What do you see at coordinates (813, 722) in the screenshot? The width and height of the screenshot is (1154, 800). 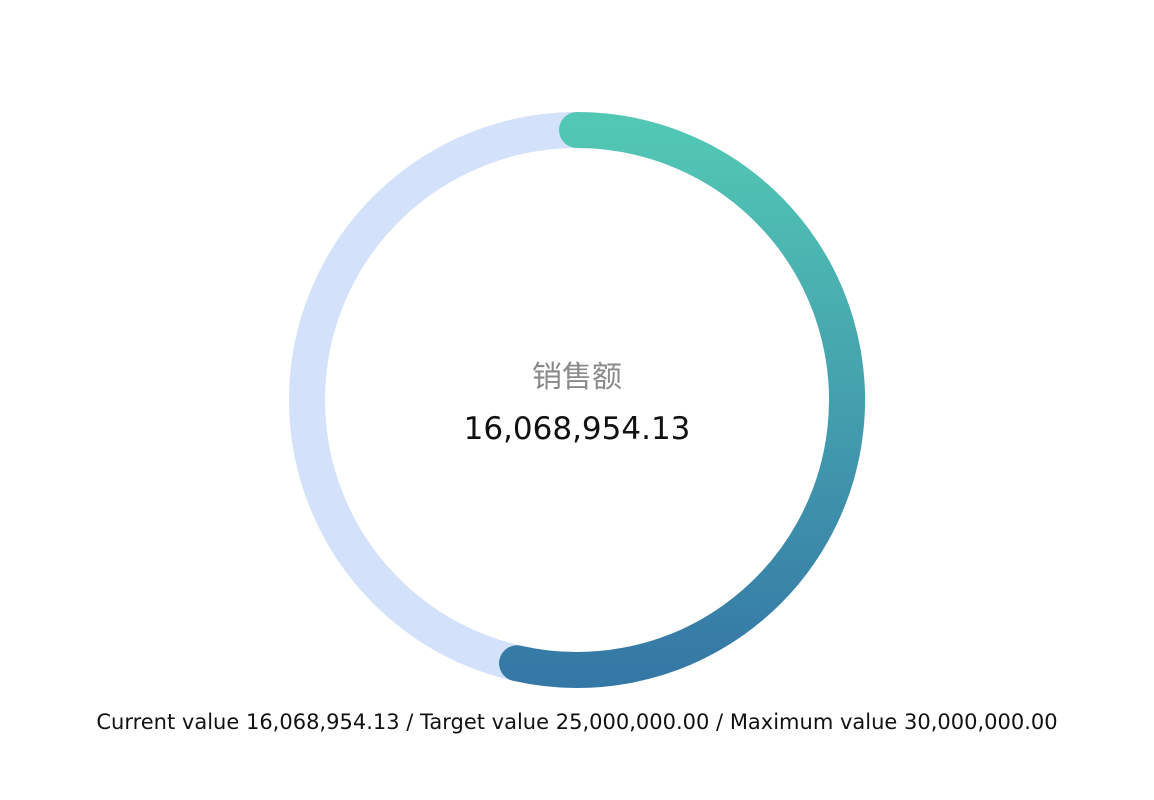 I see `footer-maximum-label: Maximum value` at bounding box center [813, 722].